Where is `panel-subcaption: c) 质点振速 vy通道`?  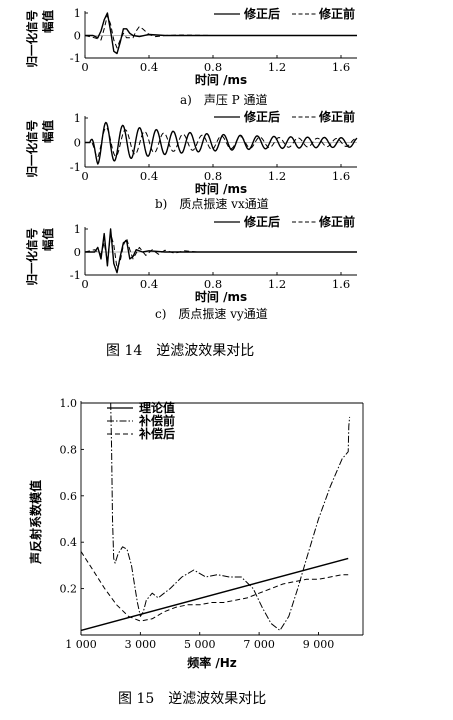 panel-subcaption: c) 质点振速 vy通道 is located at coordinates (211, 314).